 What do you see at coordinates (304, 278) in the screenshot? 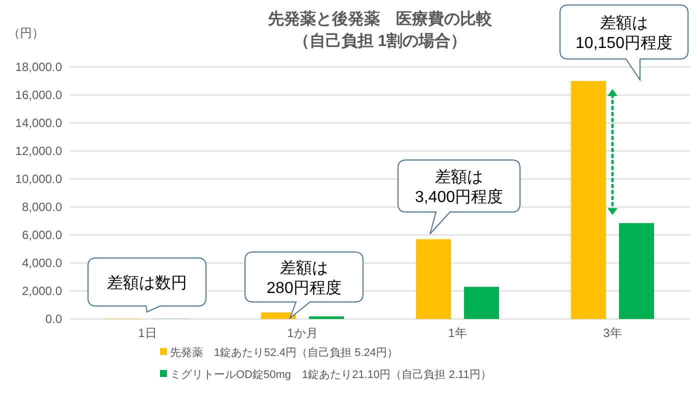
I see `annotation: 差額は 280円程度` at bounding box center [304, 278].